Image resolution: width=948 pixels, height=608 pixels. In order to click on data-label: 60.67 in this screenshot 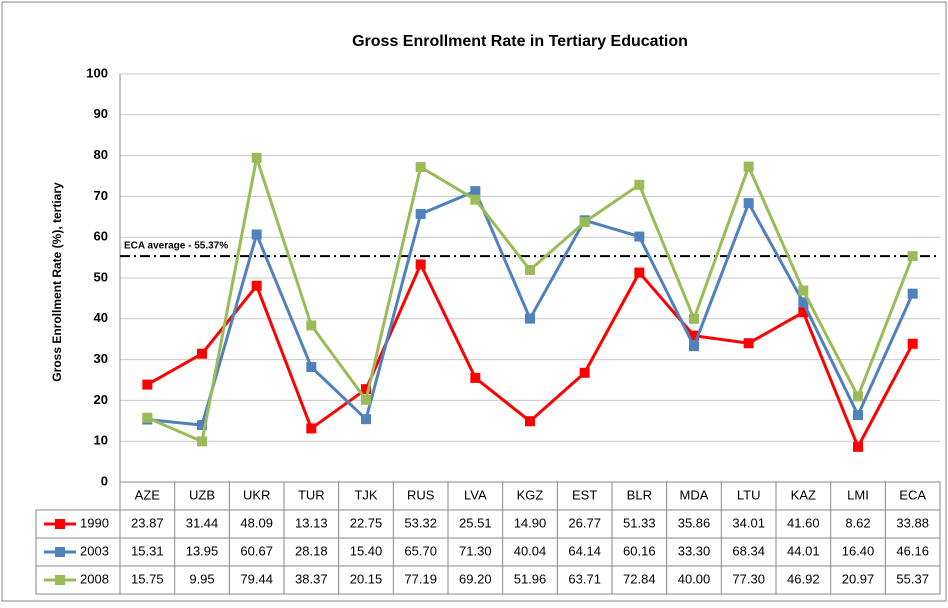, I will do `click(256, 550)`.